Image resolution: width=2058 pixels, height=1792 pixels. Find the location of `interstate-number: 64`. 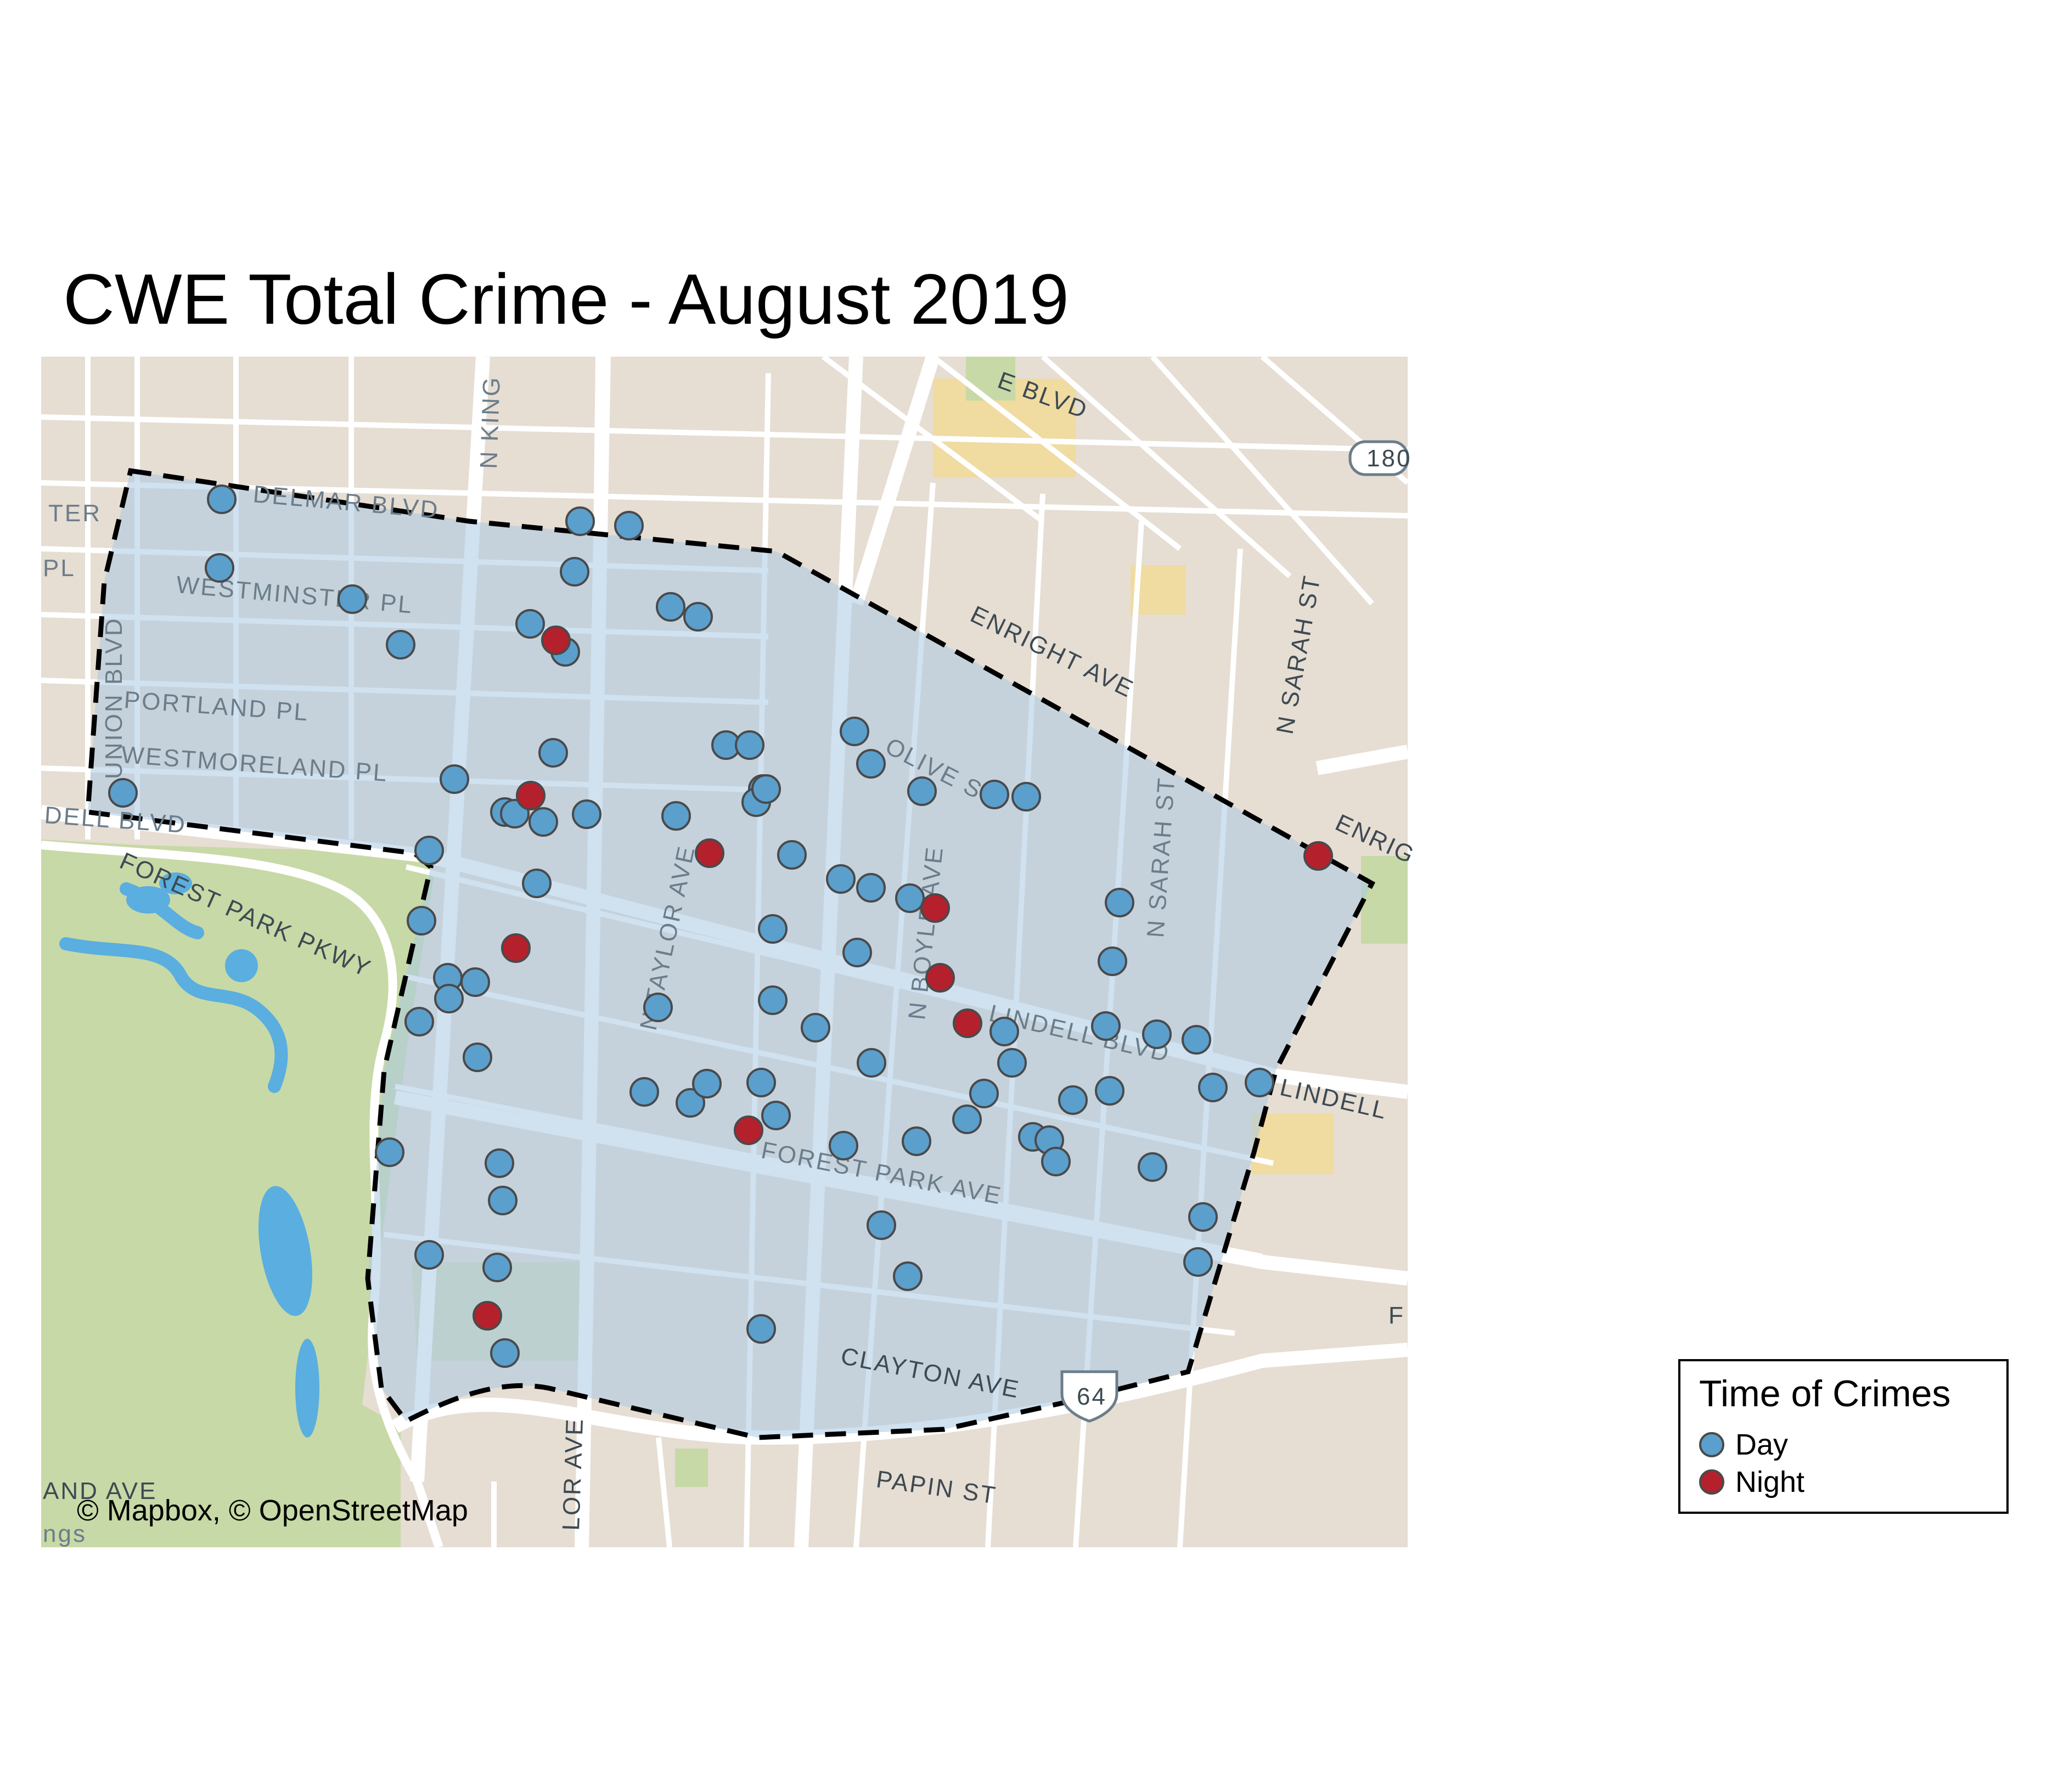

interstate-number: 64 is located at coordinates (1092, 1396).